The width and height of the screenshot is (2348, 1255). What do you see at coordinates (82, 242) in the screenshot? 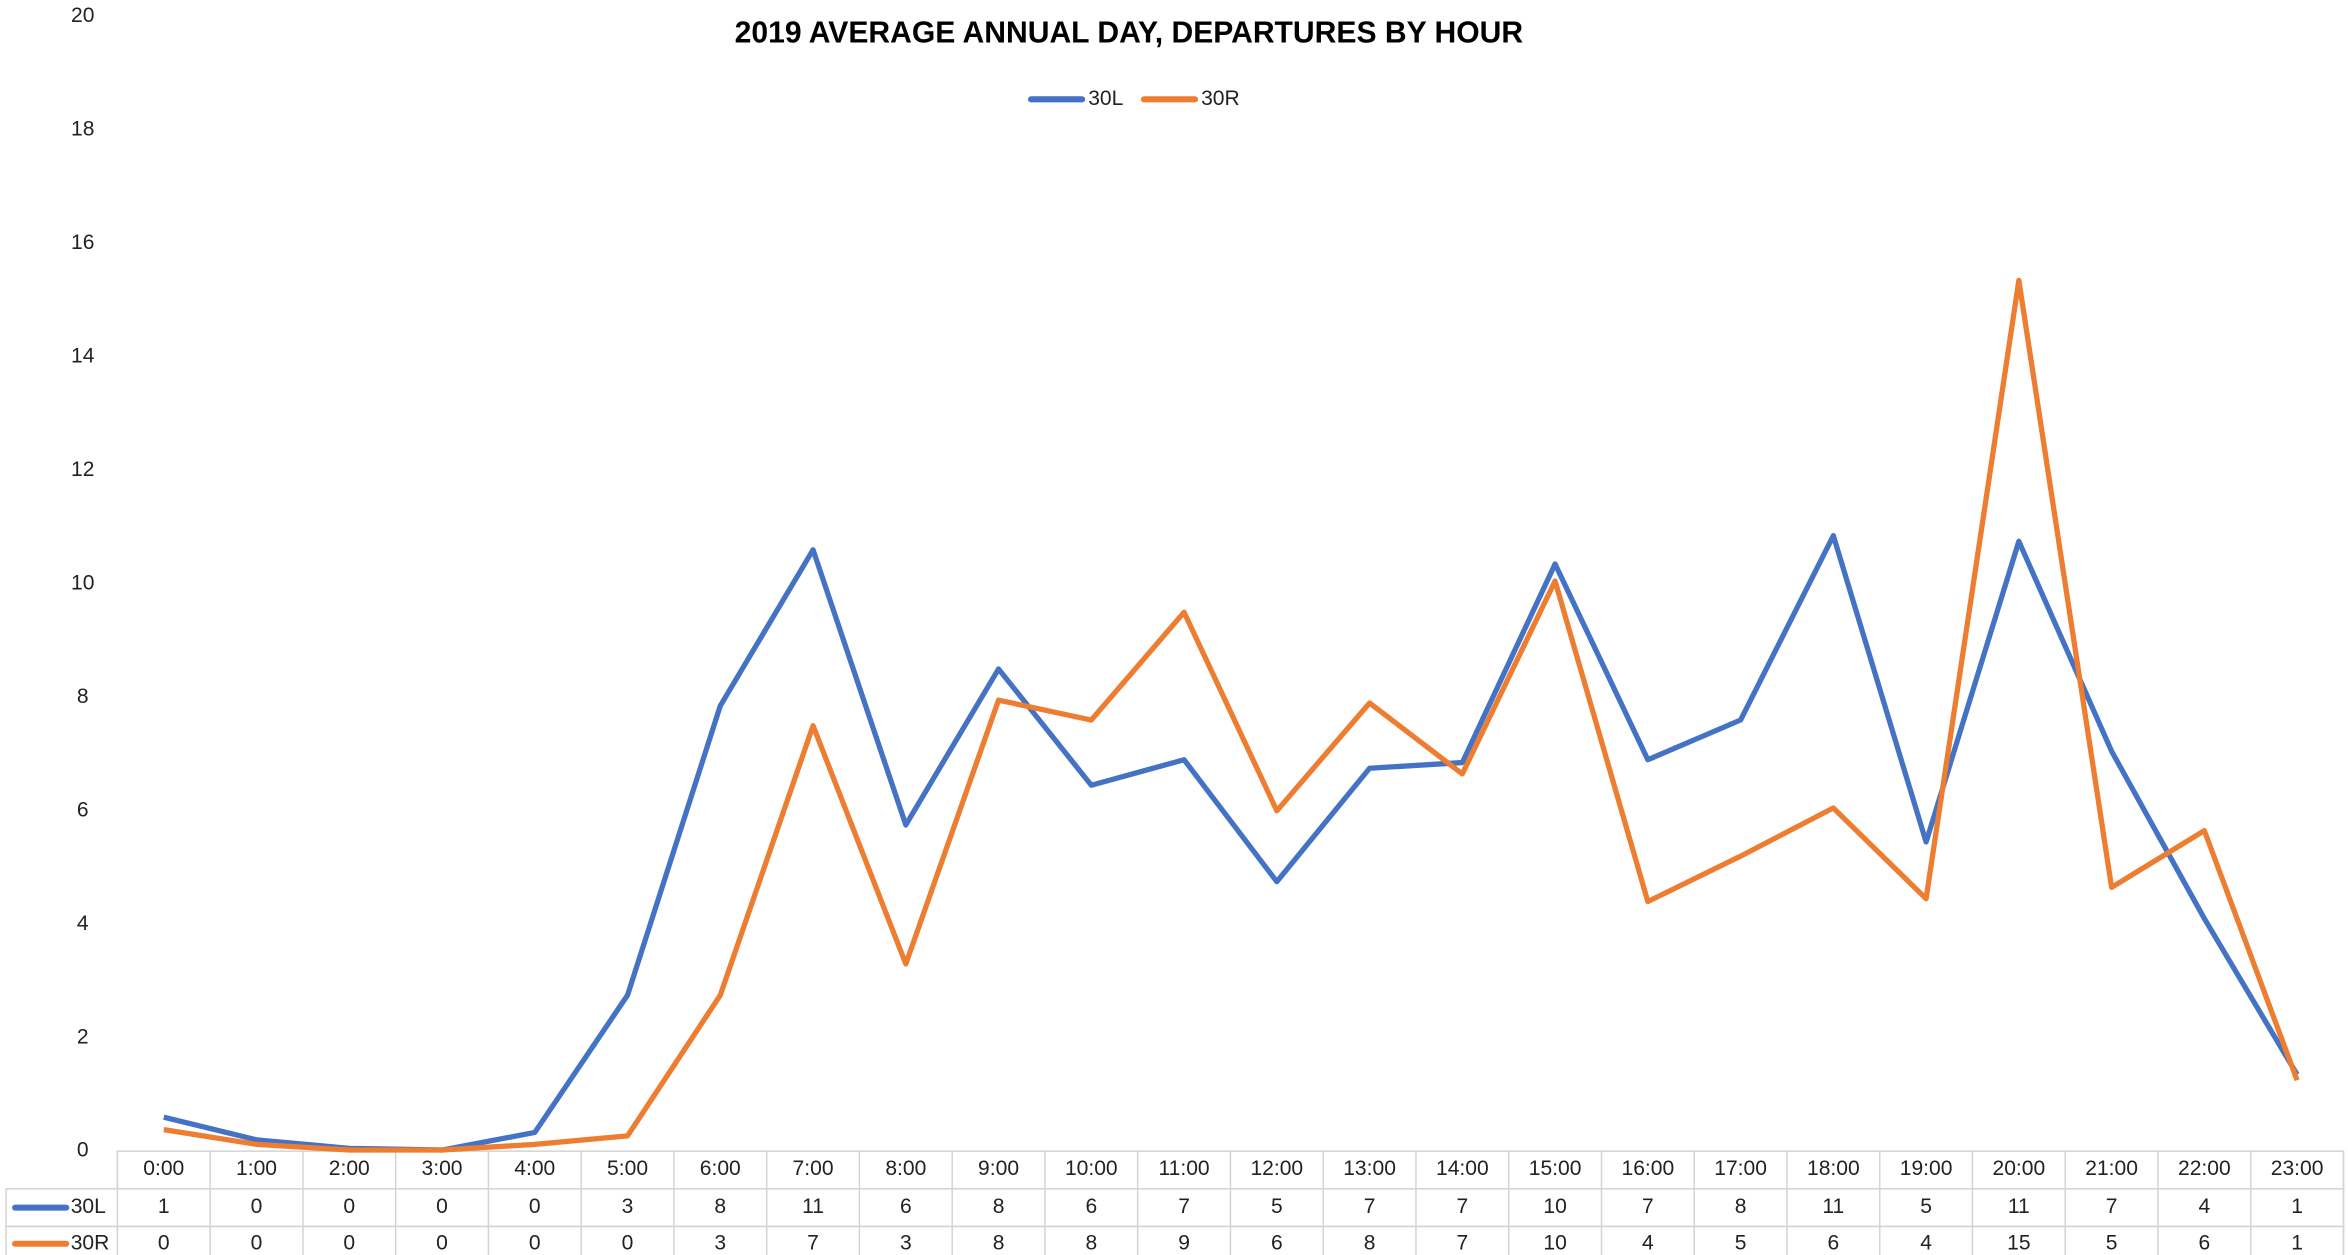
I see `y-tick-label: 16` at bounding box center [82, 242].